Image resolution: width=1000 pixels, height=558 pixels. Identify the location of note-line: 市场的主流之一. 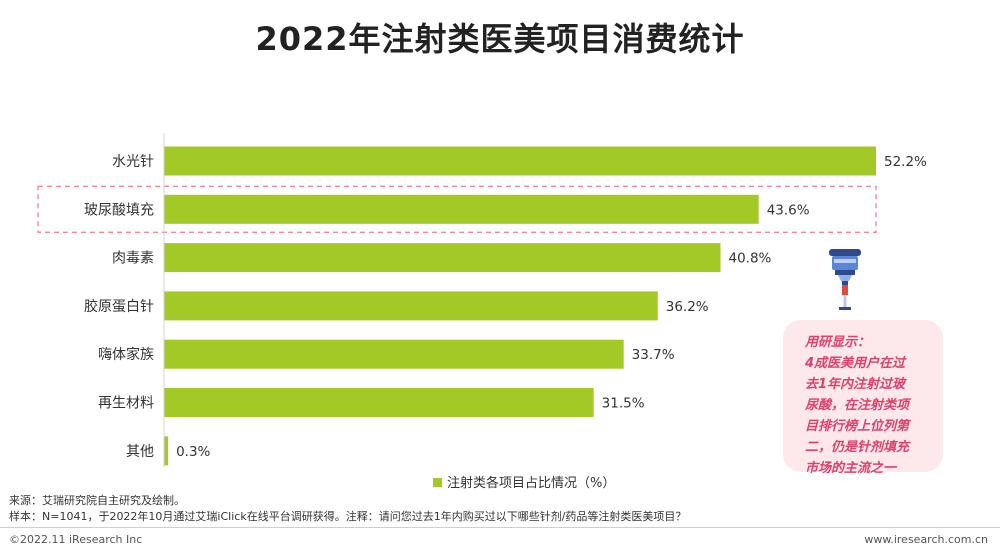
(851, 468).